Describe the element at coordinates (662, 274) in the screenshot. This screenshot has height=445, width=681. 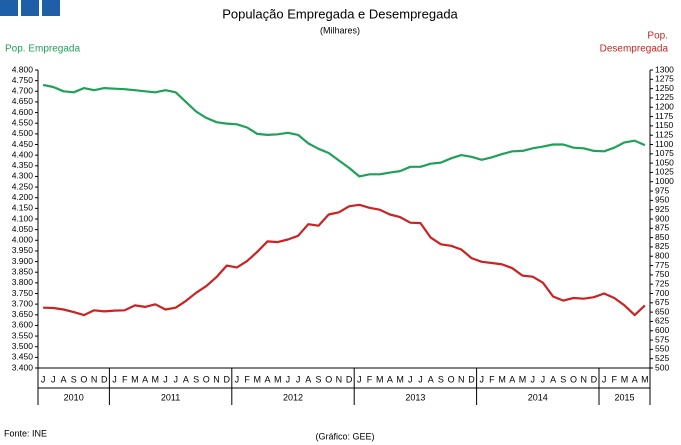
I see `y2-tick-label: 750` at that location.